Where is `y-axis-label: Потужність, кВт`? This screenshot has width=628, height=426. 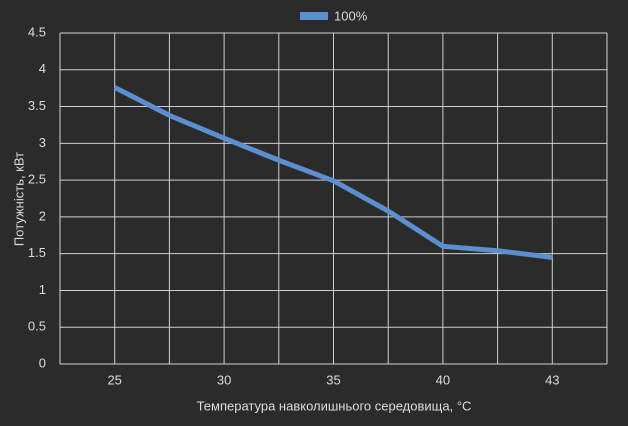 y-axis-label: Потужність, кВт is located at coordinates (18, 199).